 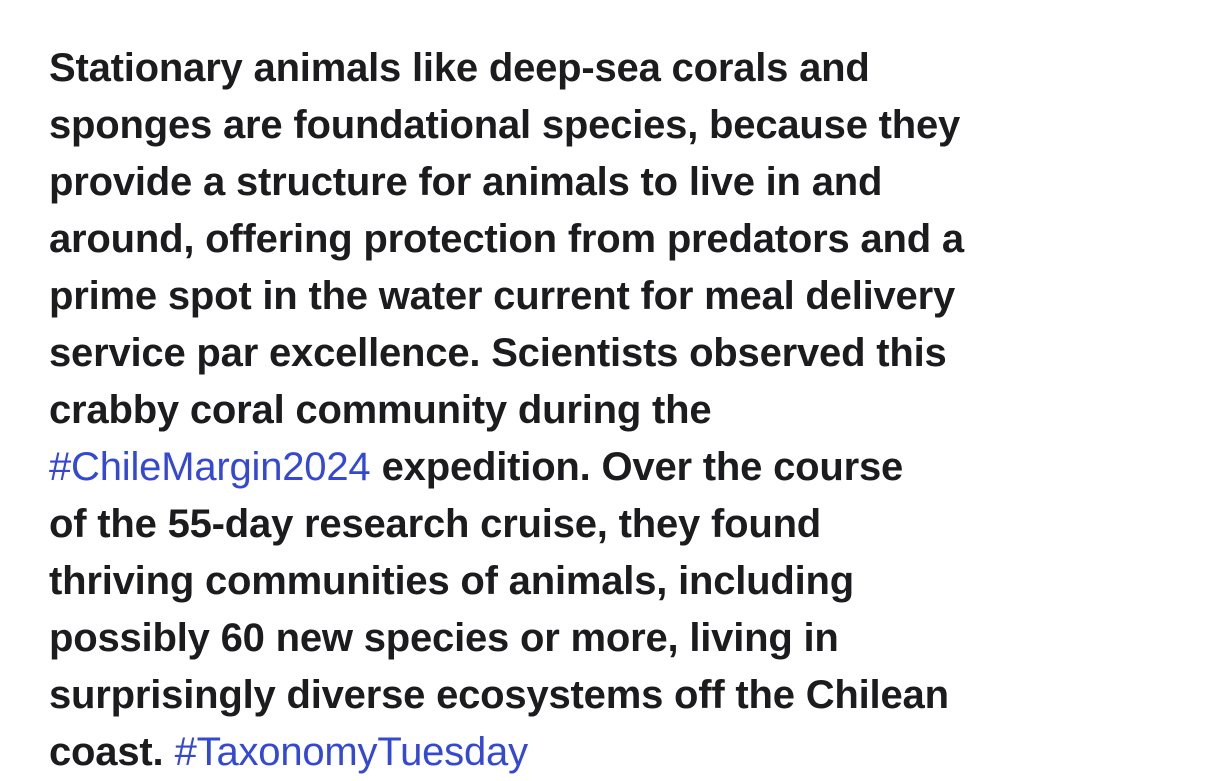 What do you see at coordinates (380, 410) in the screenshot?
I see `text-segment: crabby coral community during the` at bounding box center [380, 410].